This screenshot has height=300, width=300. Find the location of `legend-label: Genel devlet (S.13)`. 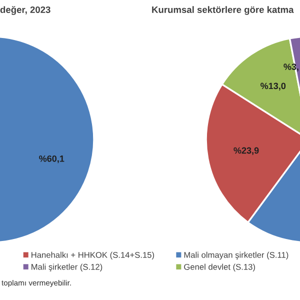

legend-label: Genel devlet (S.13) is located at coordinates (219, 268).